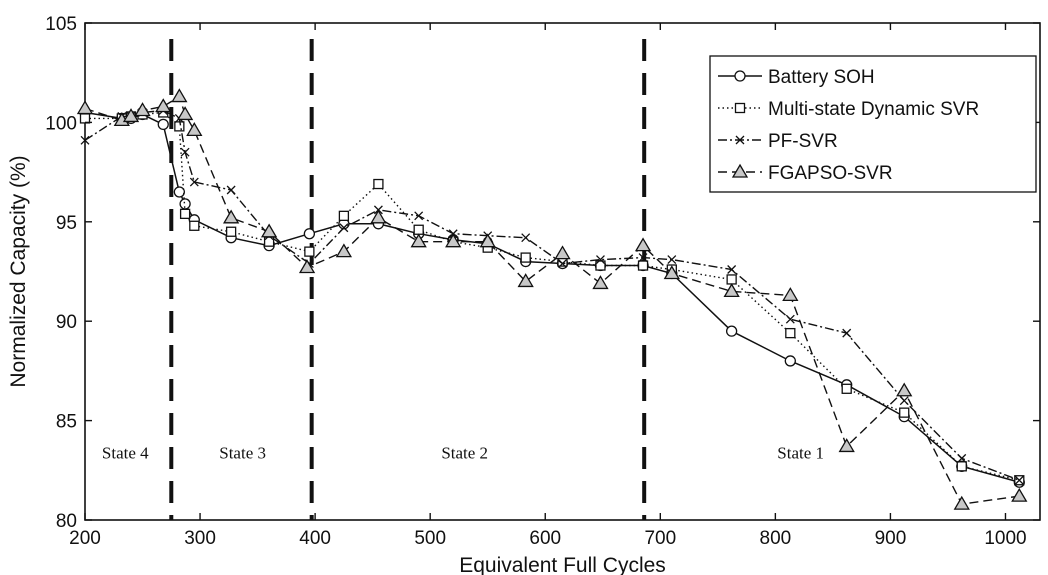 This screenshot has width=1048, height=575. Describe the element at coordinates (66, 422) in the screenshot. I see `y-tick-label: 85` at that location.